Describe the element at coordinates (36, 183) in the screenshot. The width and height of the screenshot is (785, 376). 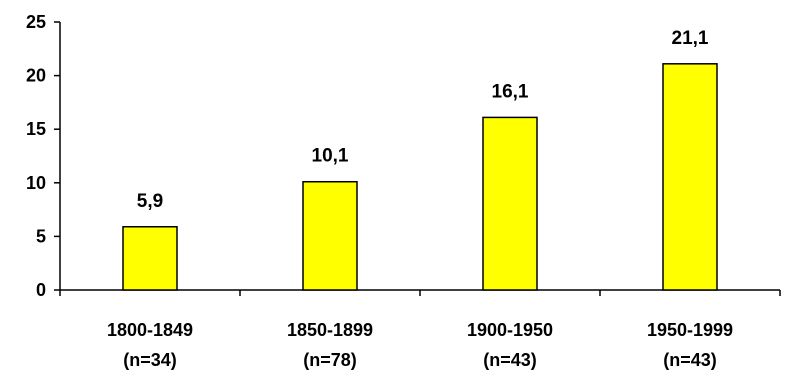
I see `y-tick-label: 10` at that location.